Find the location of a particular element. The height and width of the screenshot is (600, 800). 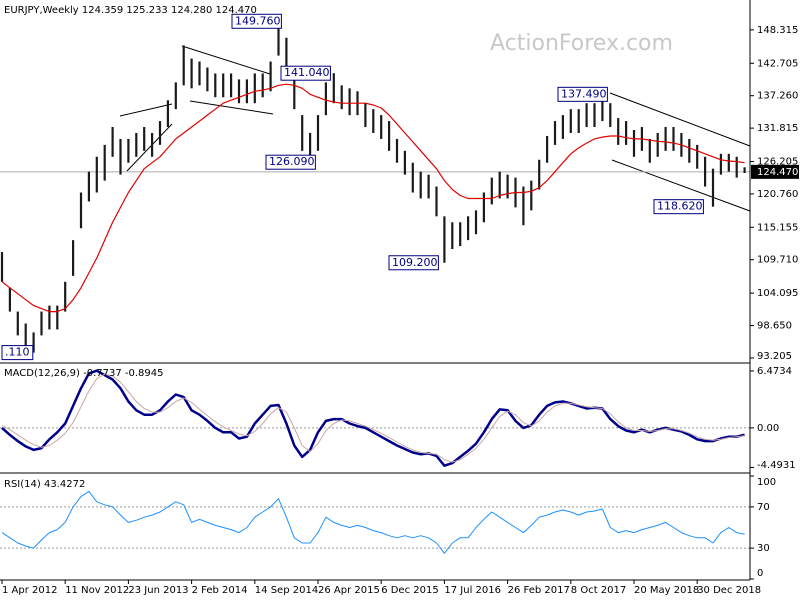

y-tick-label: 115.155 is located at coordinates (777, 227).